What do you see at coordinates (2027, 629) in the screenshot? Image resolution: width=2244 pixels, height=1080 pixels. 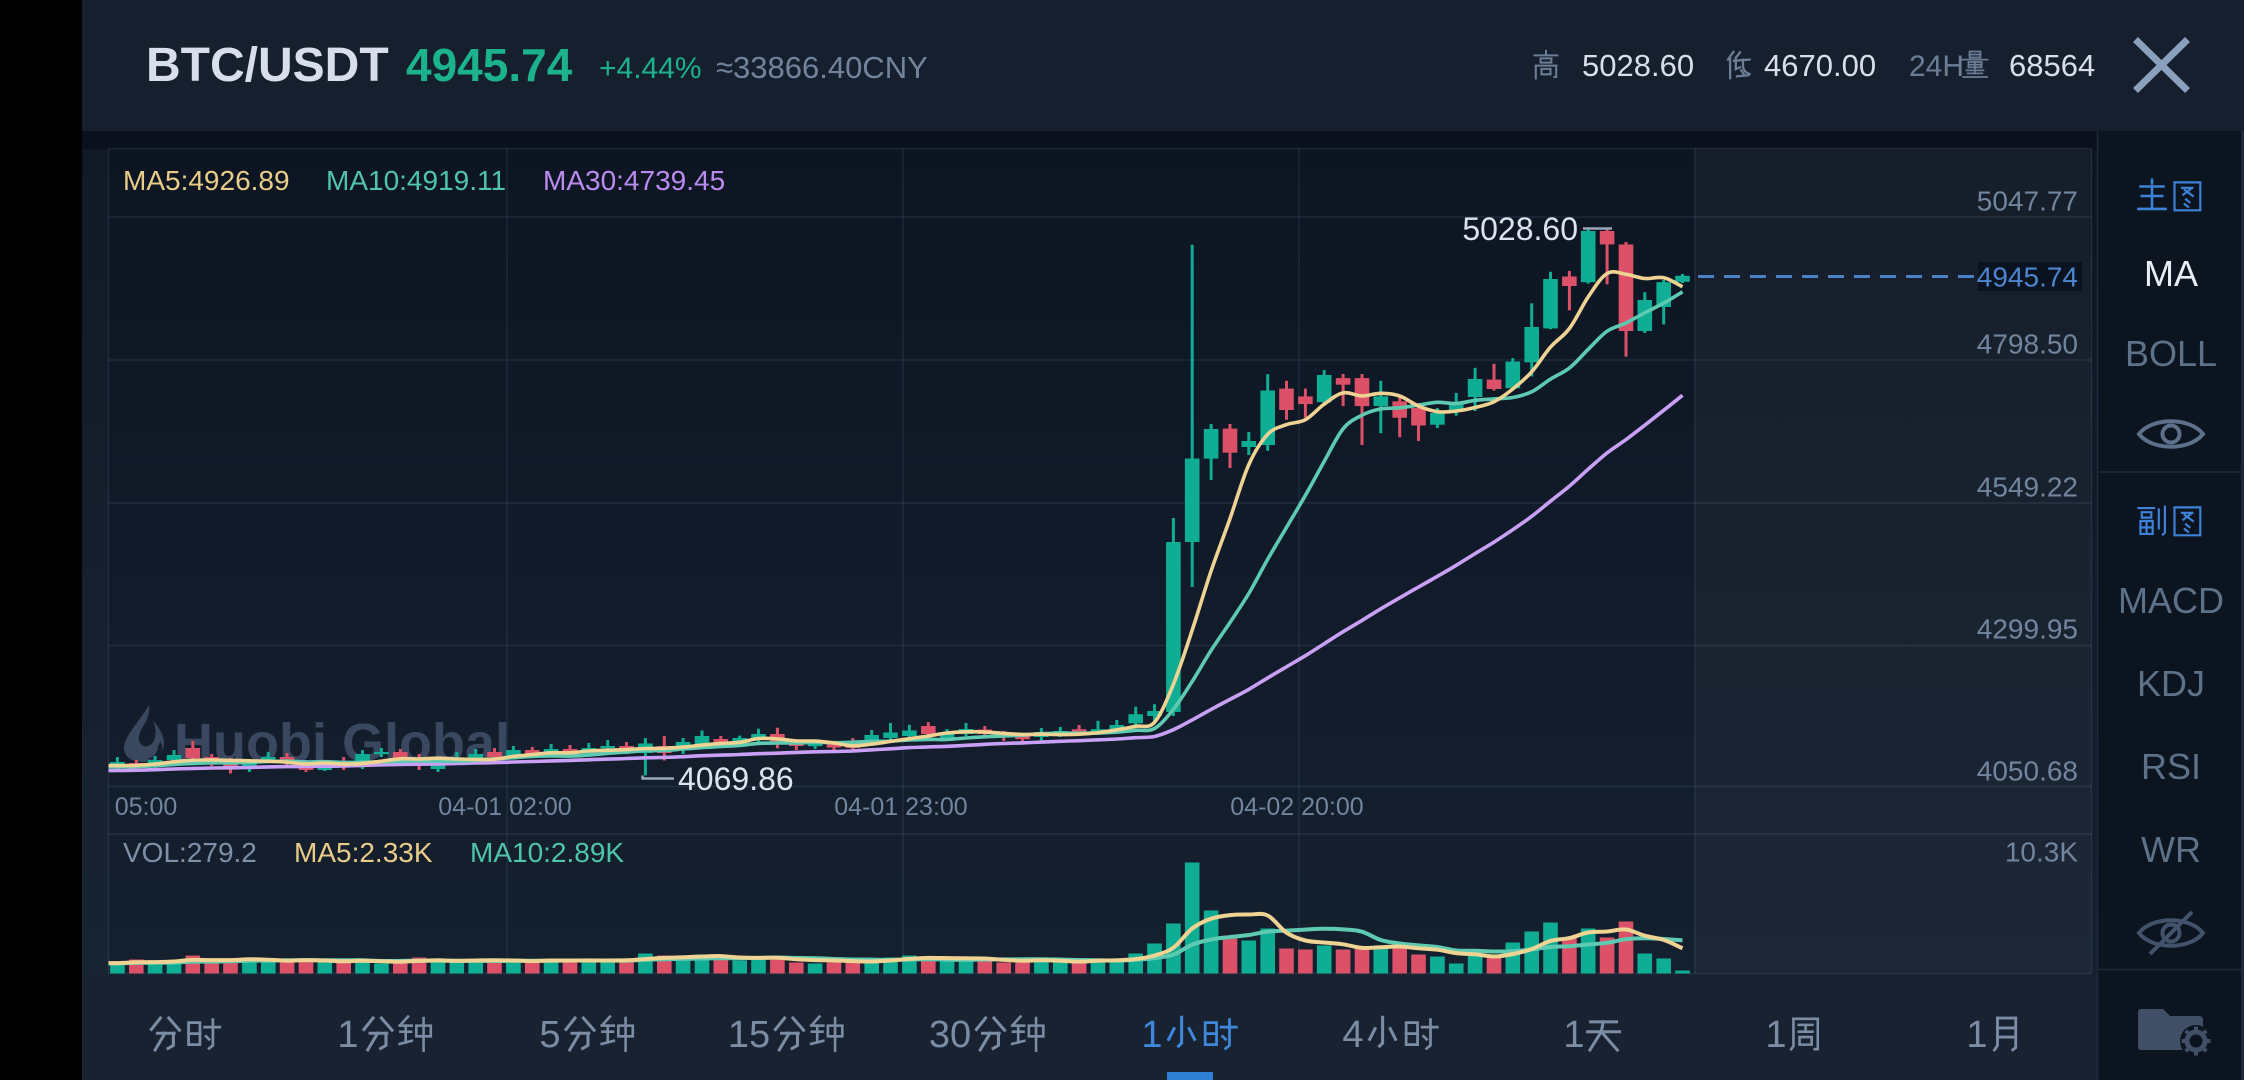 I see `svg-text: 4299.95` at bounding box center [2027, 629].